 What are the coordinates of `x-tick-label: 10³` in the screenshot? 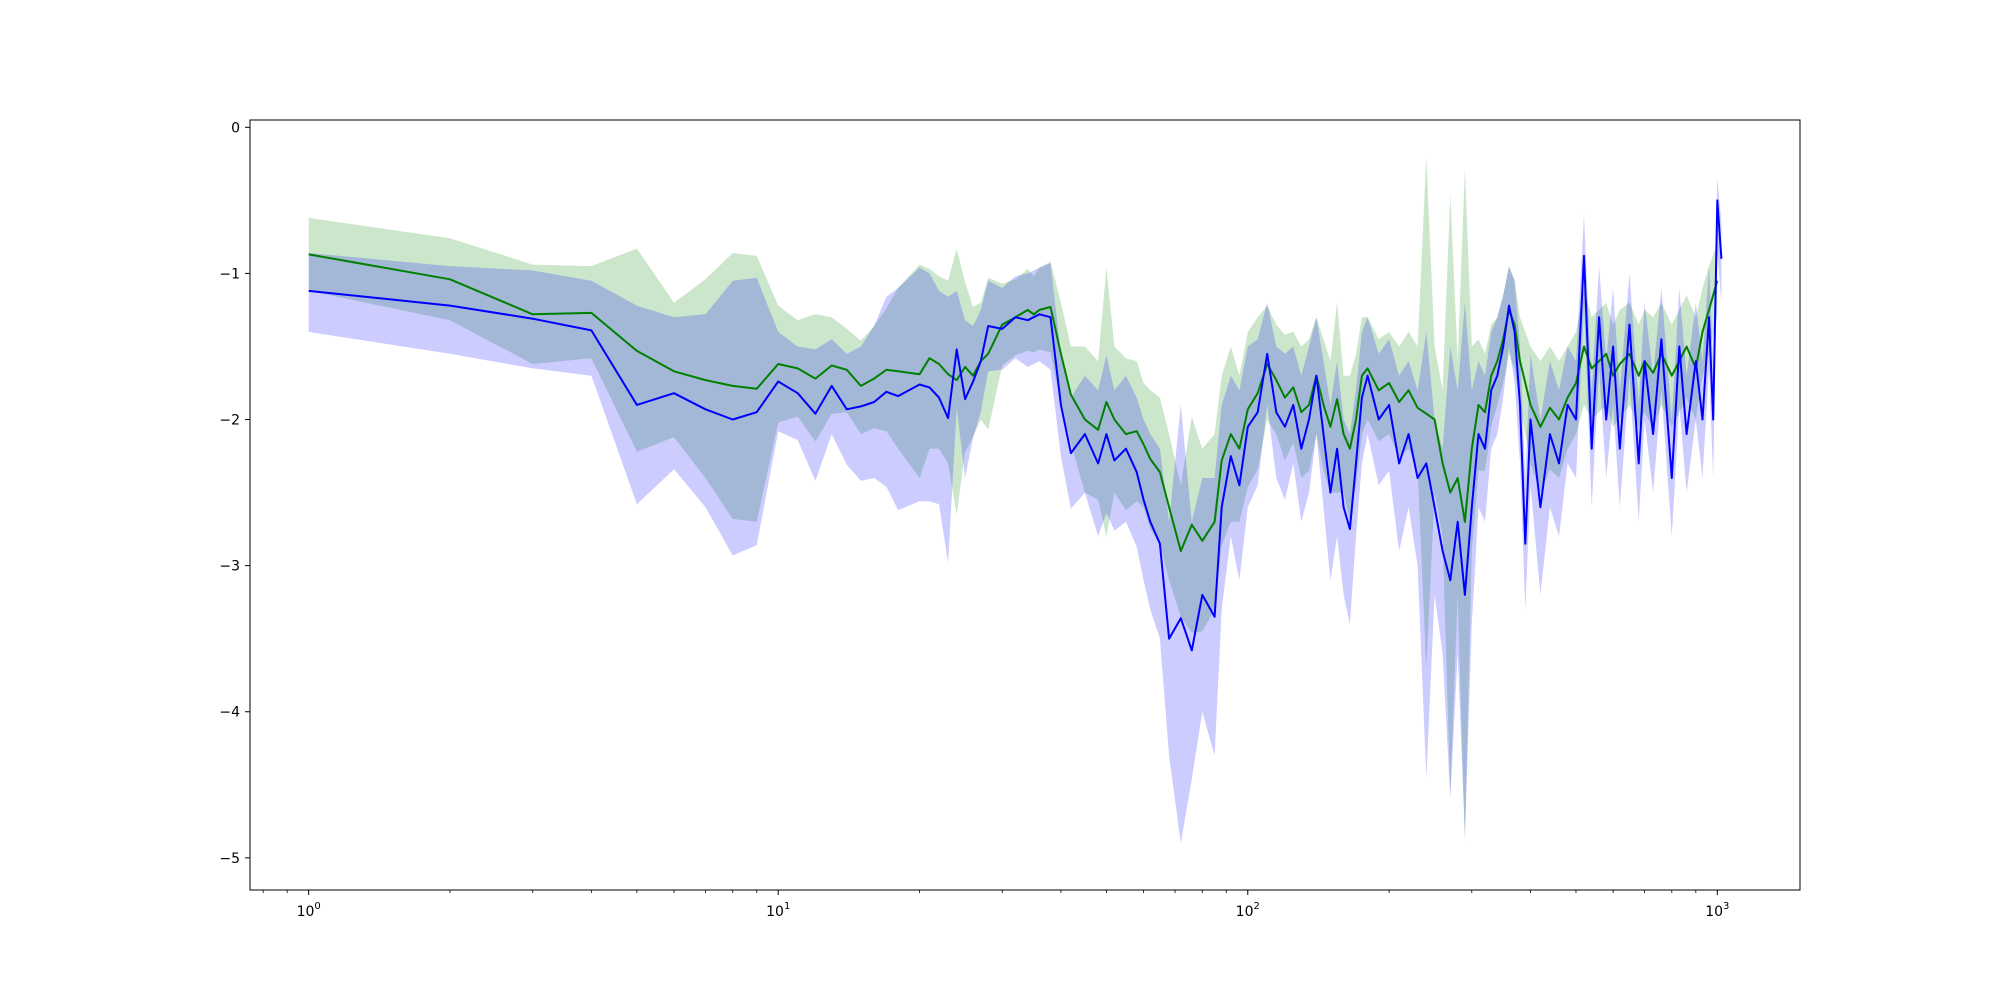 It's located at (1717, 910).